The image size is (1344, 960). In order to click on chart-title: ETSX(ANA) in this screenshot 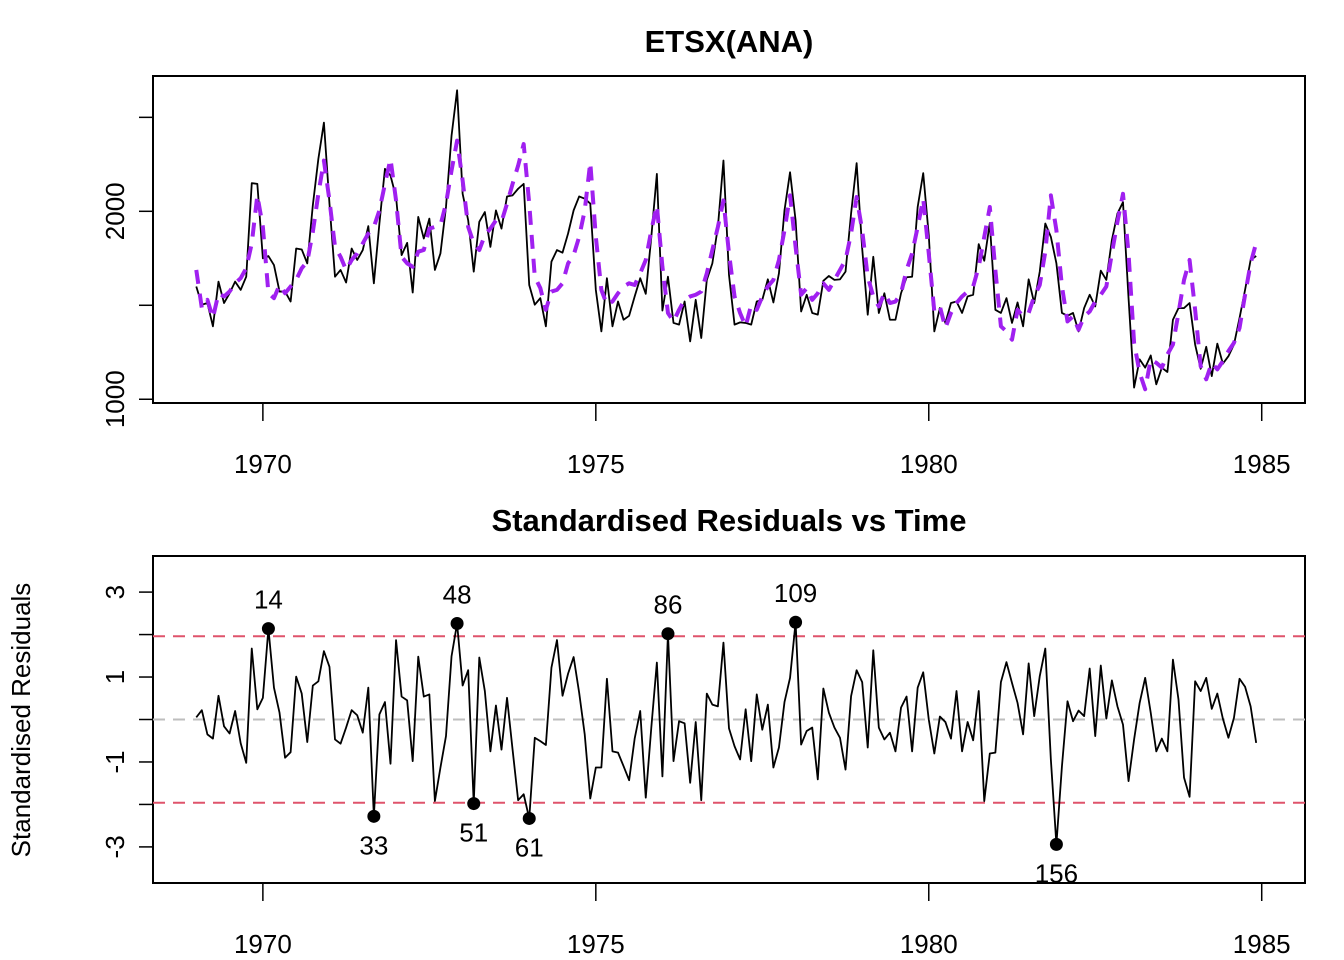, I will do `click(729, 41)`.